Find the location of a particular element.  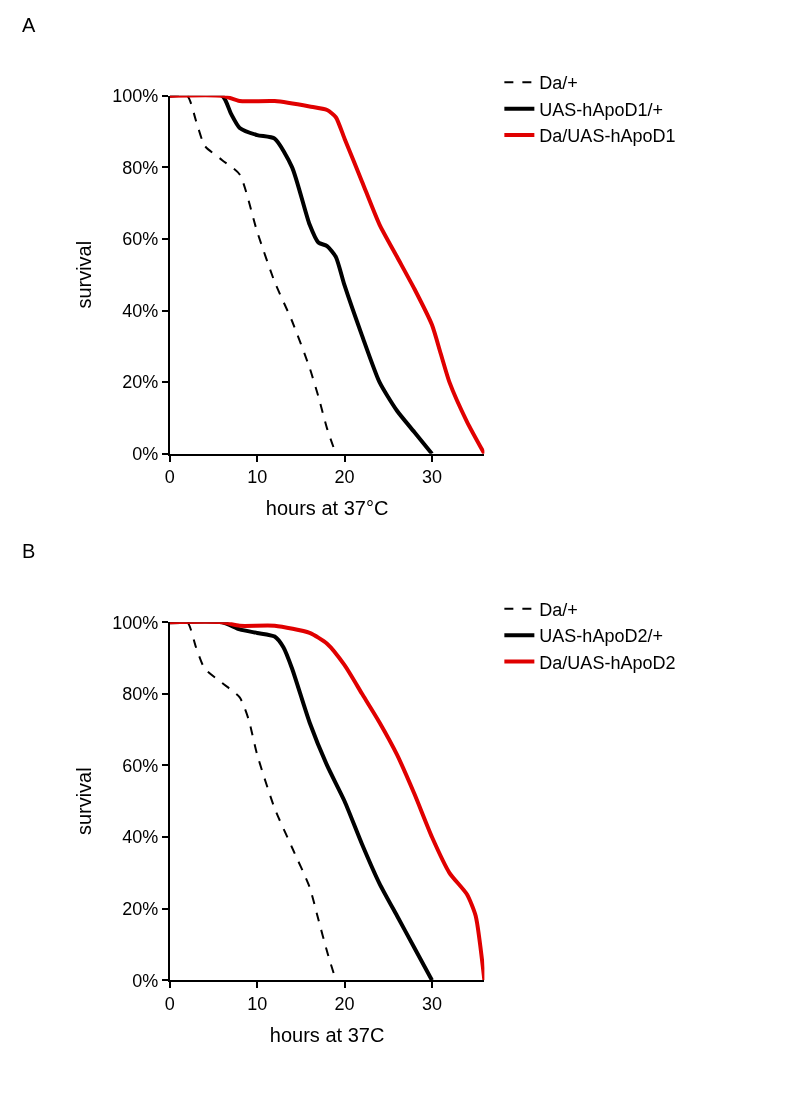

legend-label: UAS-hApoD2/+ is located at coordinates (601, 636).